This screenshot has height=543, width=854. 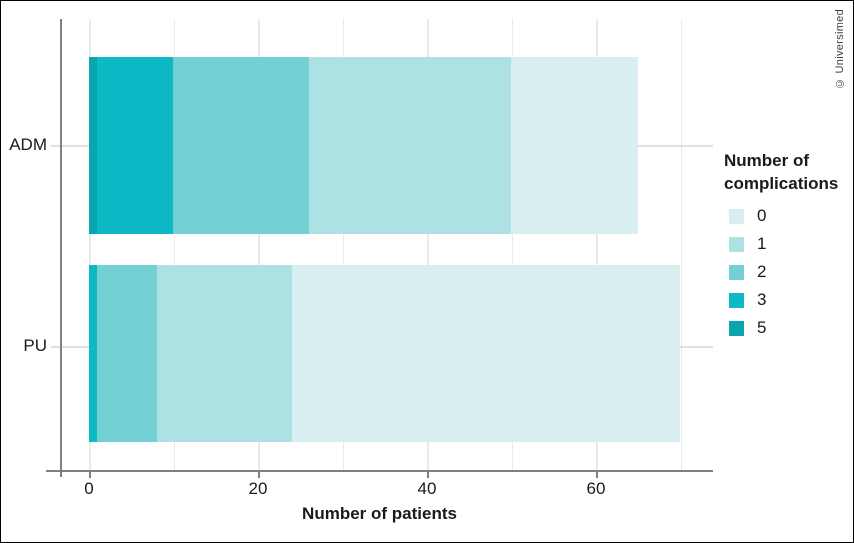 What do you see at coordinates (427, 488) in the screenshot?
I see `x-axis-tick-label: 40` at bounding box center [427, 488].